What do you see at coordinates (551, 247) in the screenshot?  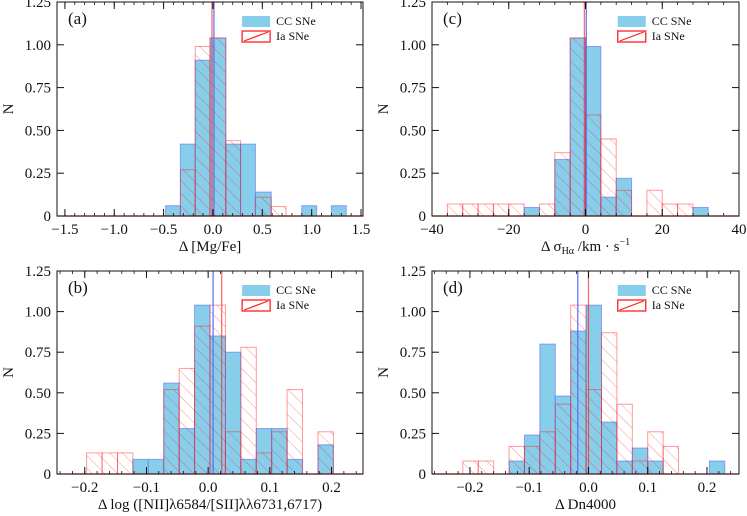 I see `x-axis-label-main: Δ σ` at bounding box center [551, 247].